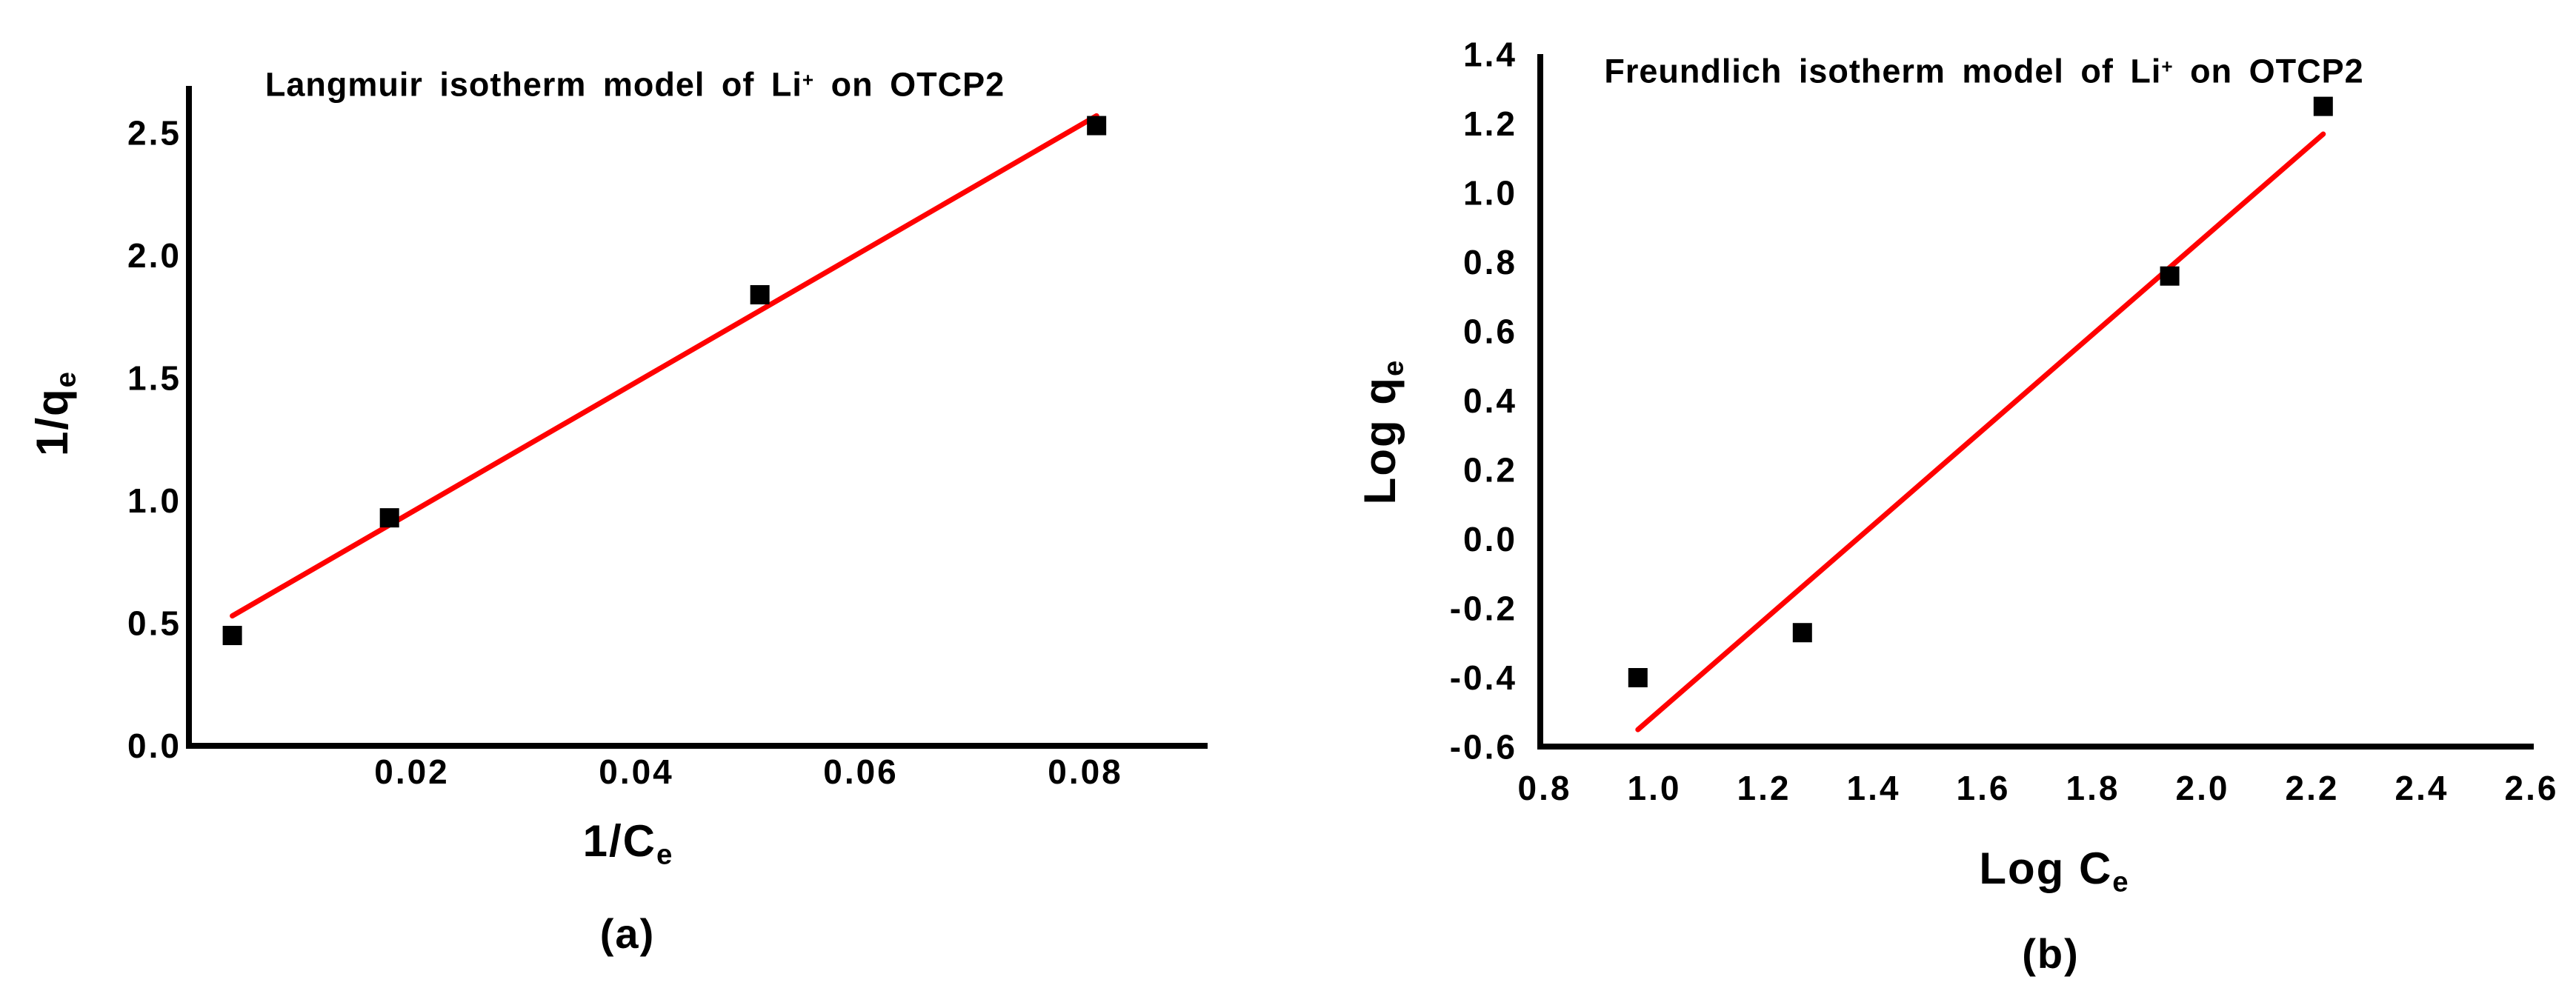 Image resolution: width=2576 pixels, height=988 pixels. Describe the element at coordinates (1483, 678) in the screenshot. I see `chart-b-y-tick-label: -0.4` at that location.